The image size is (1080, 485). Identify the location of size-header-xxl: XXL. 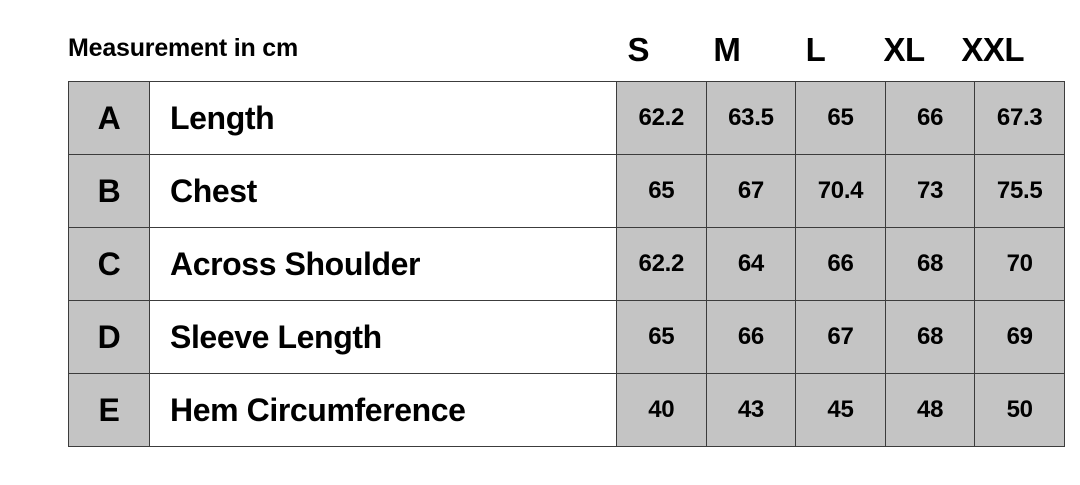
(993, 49).